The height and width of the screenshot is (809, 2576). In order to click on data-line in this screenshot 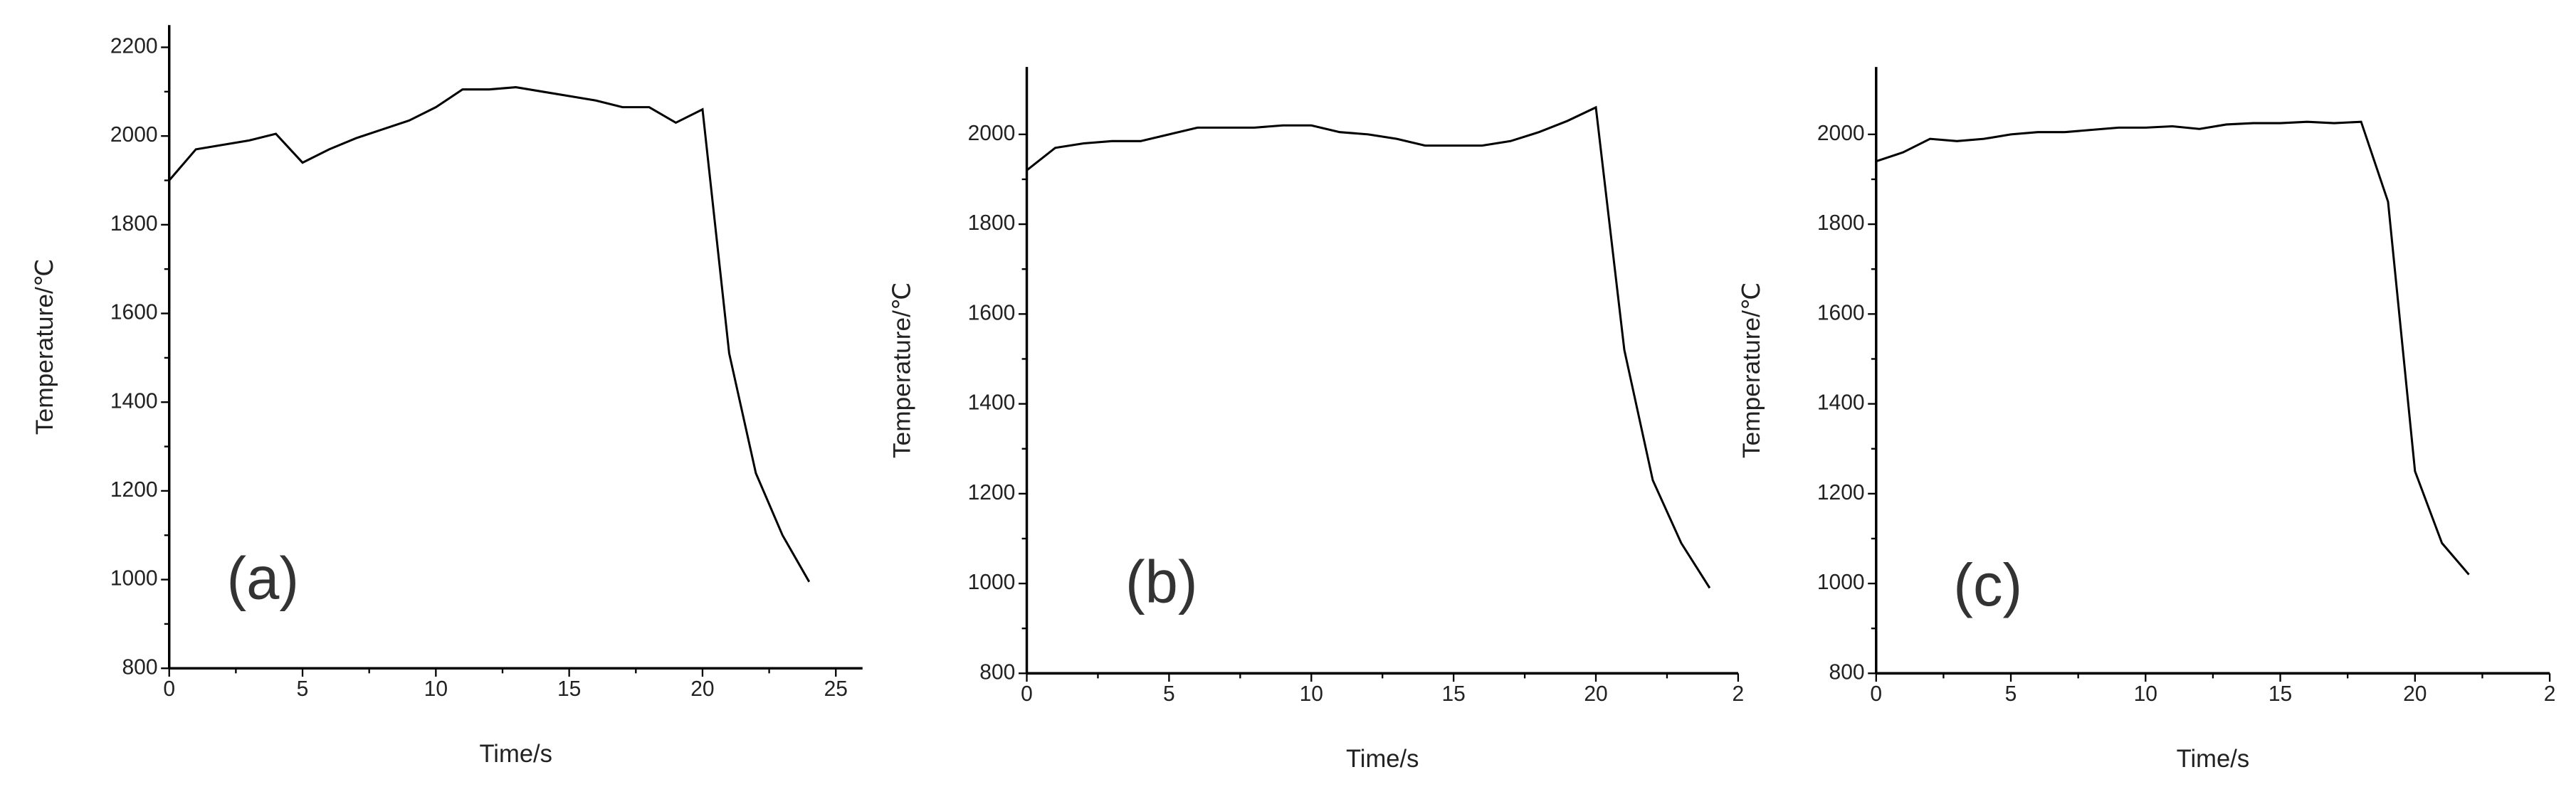, I will do `click(2173, 348)`.